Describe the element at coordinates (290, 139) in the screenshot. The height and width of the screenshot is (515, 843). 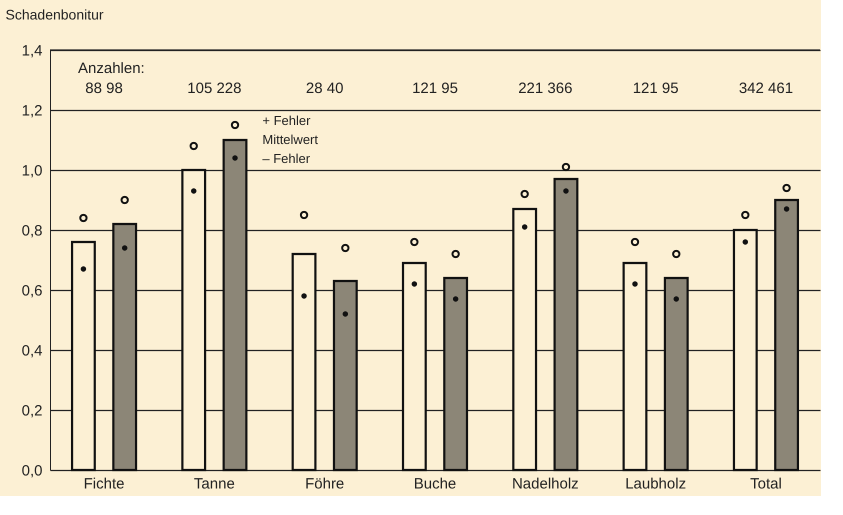
I see `annotation: Mittelwert` at that location.